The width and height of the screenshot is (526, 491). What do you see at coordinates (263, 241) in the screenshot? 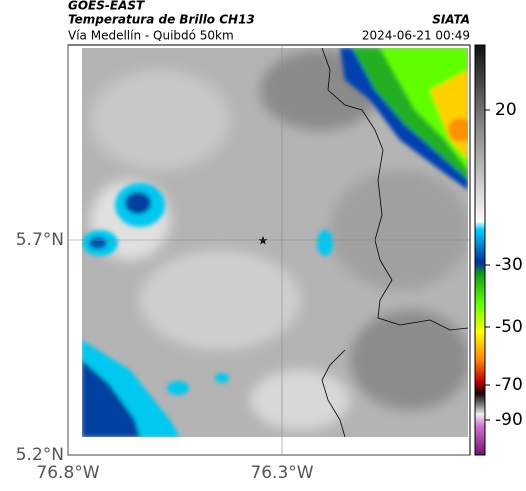
I see `location-marker: ★` at bounding box center [263, 241].